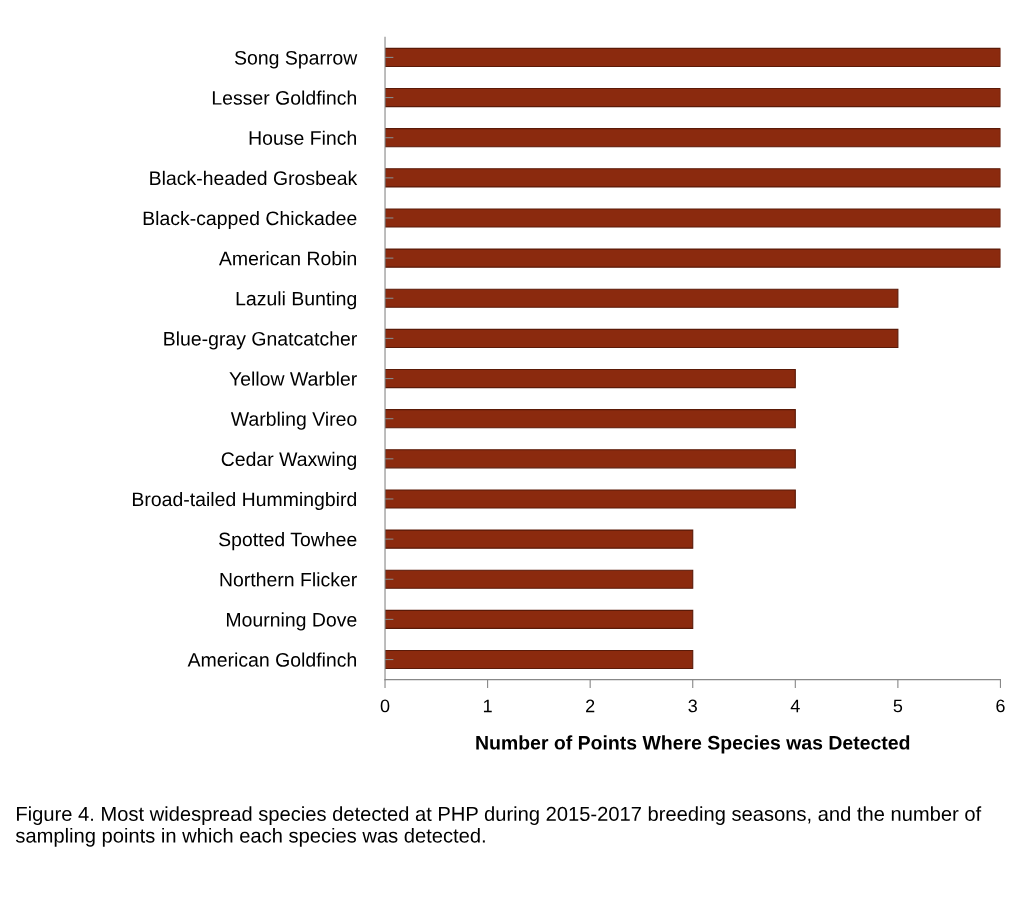 The width and height of the screenshot is (1024, 911). What do you see at coordinates (250, 220) in the screenshot?
I see `y-tick-label: Black-capped Chickadee` at bounding box center [250, 220].